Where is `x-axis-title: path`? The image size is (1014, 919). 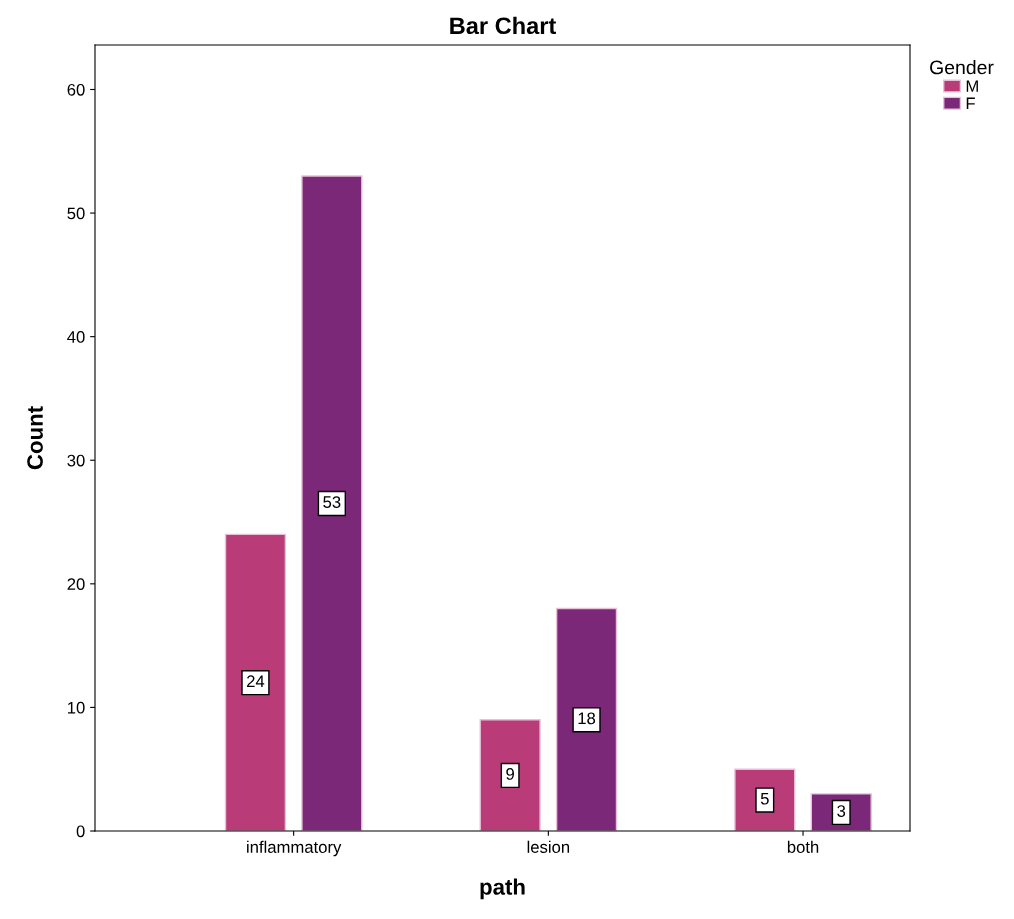
x-axis-title: path is located at coordinates (502, 889).